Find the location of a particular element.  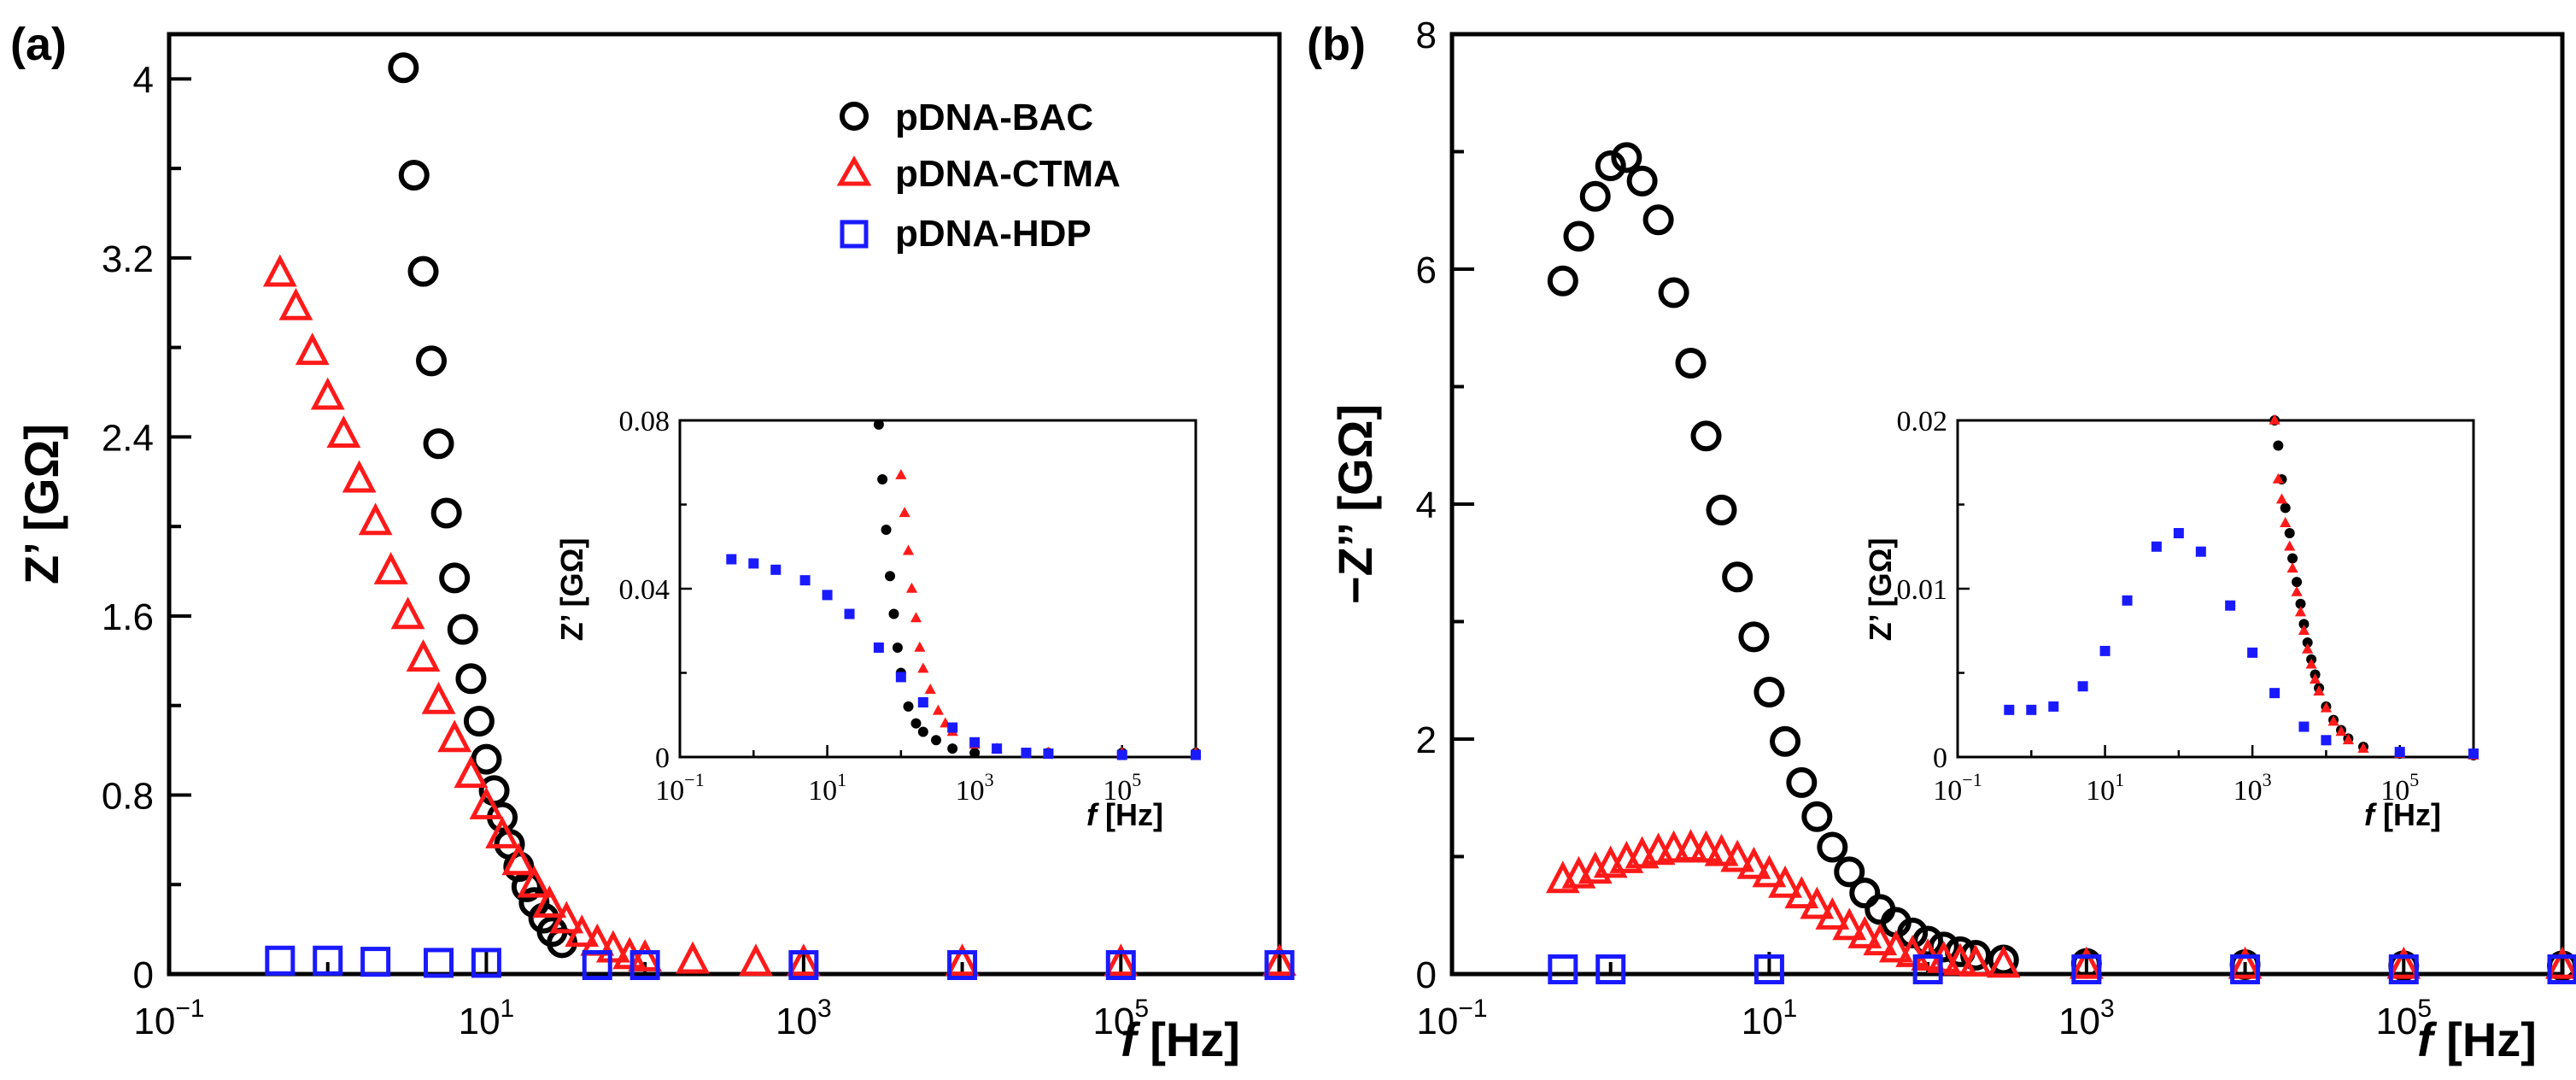

legend-label-bac: pDNA-BAC is located at coordinates (994, 117).